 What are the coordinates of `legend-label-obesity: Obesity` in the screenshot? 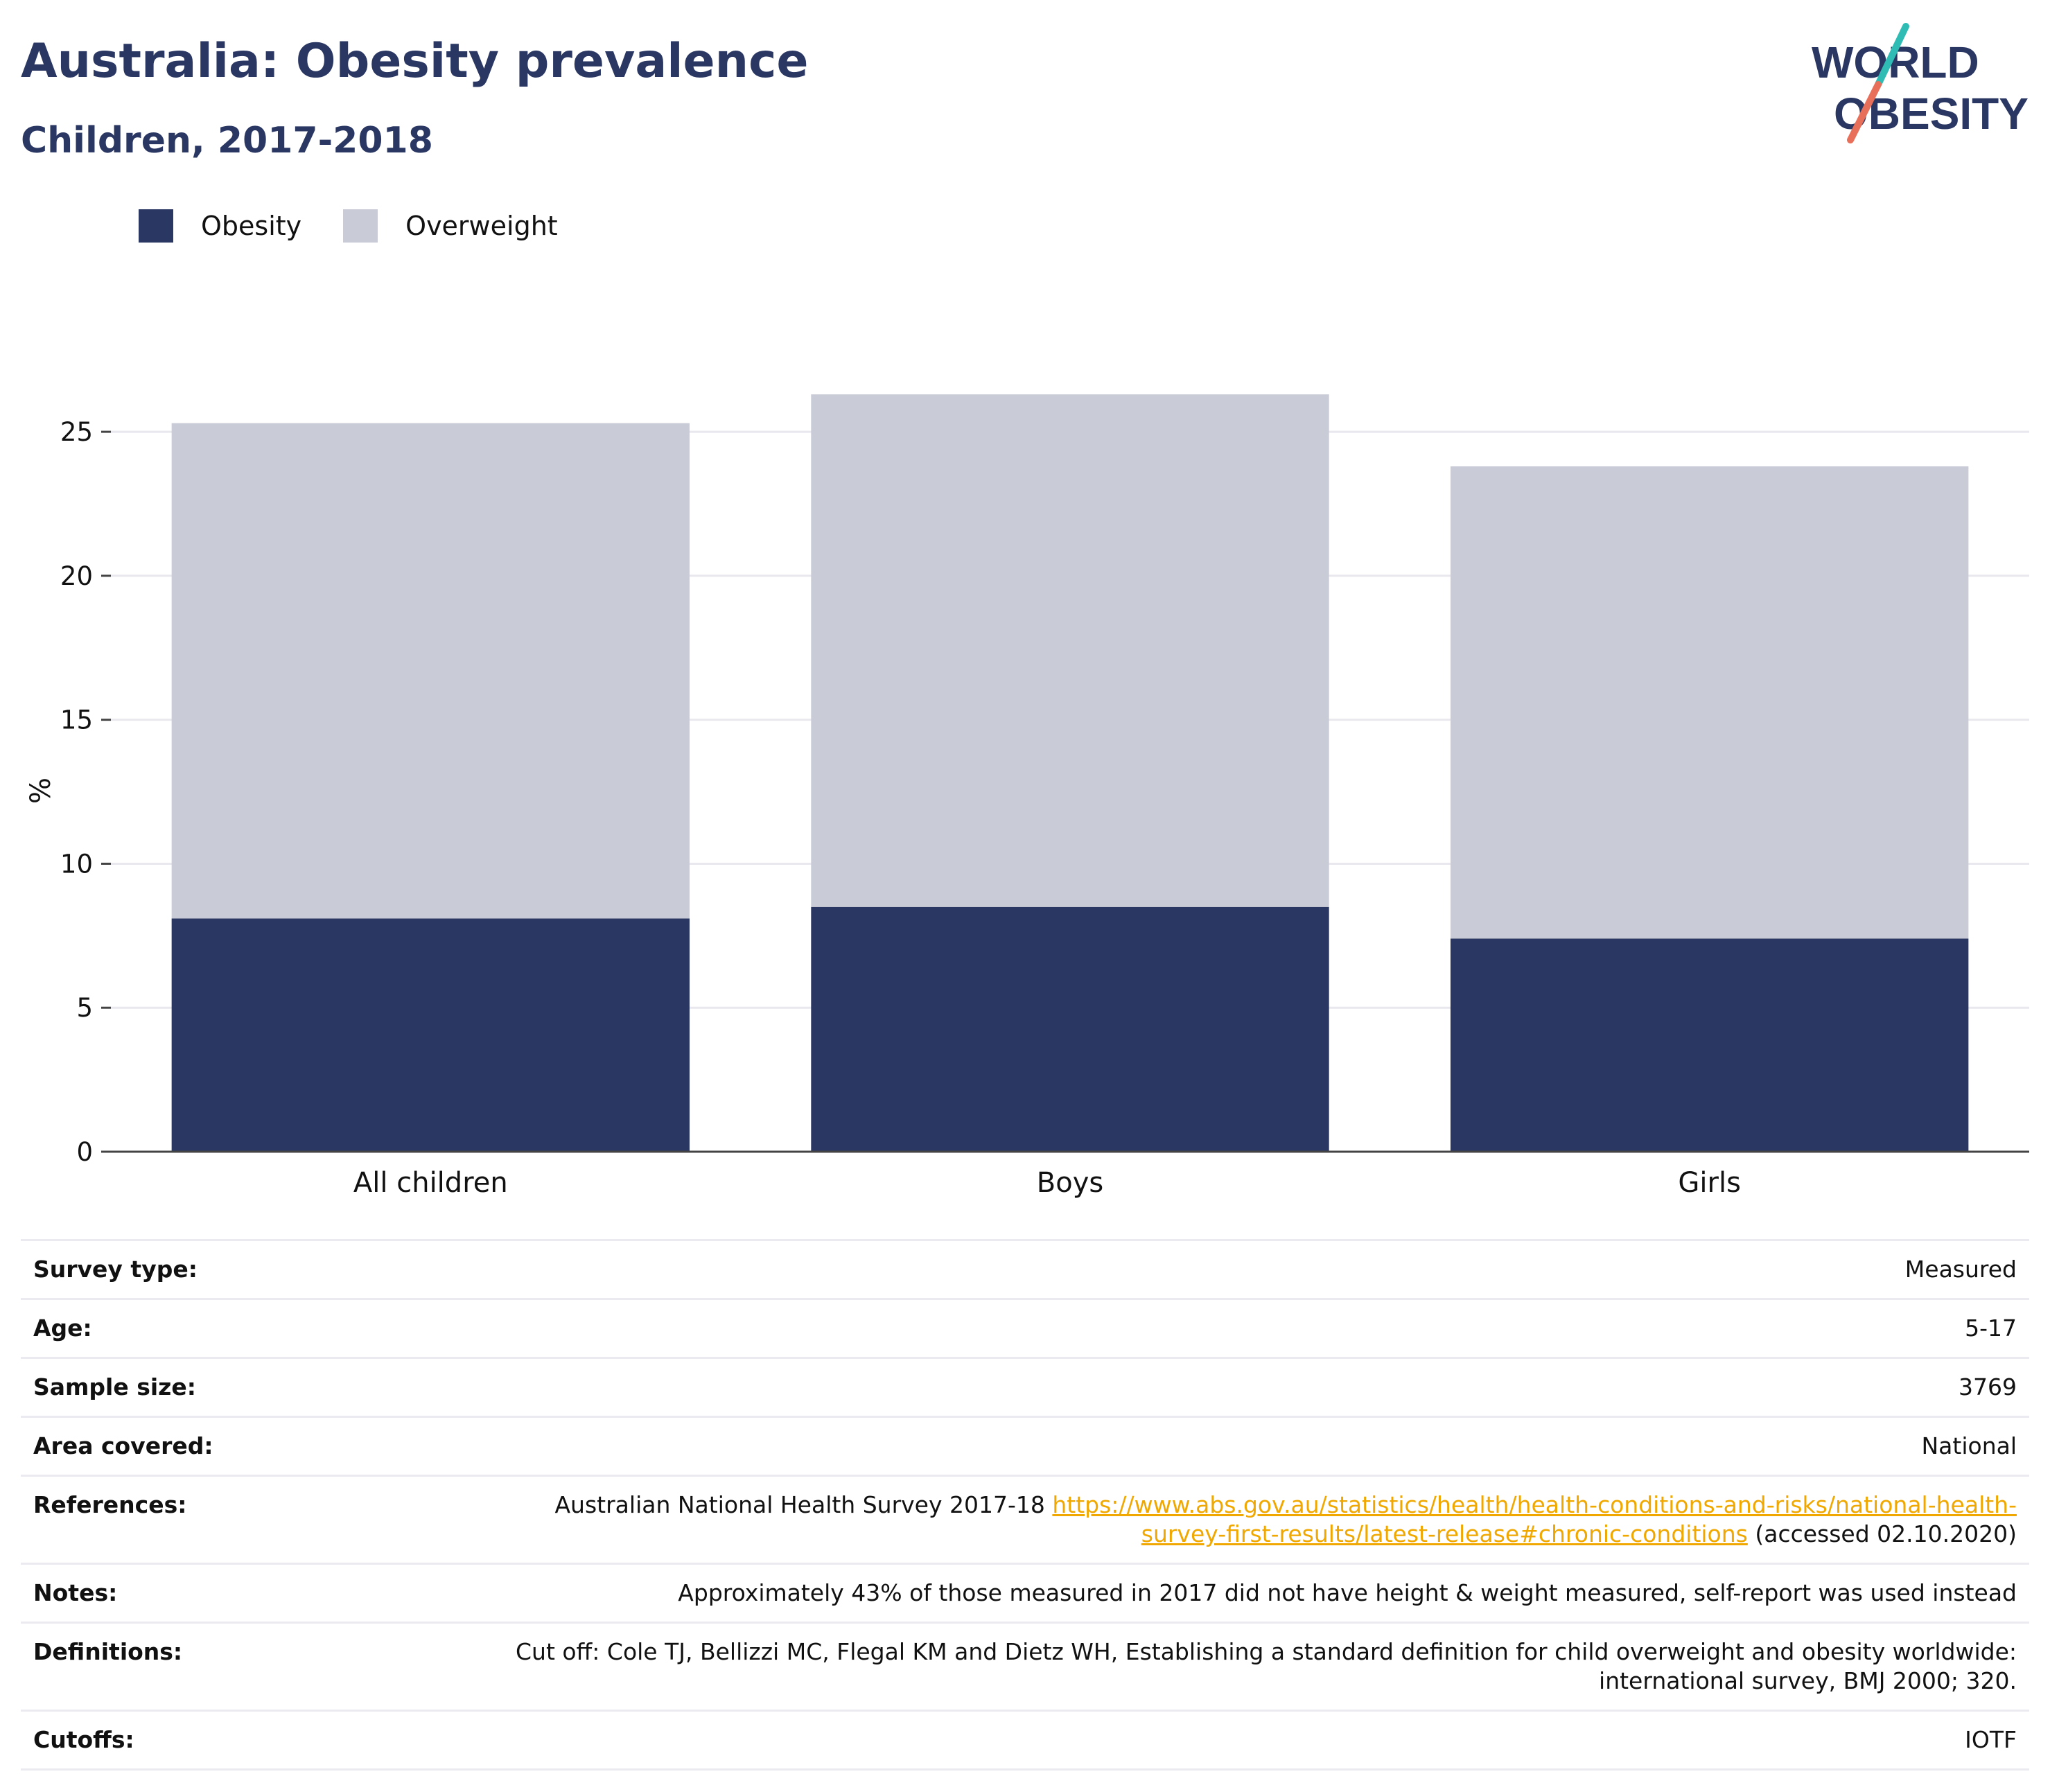 It's located at (251, 226).